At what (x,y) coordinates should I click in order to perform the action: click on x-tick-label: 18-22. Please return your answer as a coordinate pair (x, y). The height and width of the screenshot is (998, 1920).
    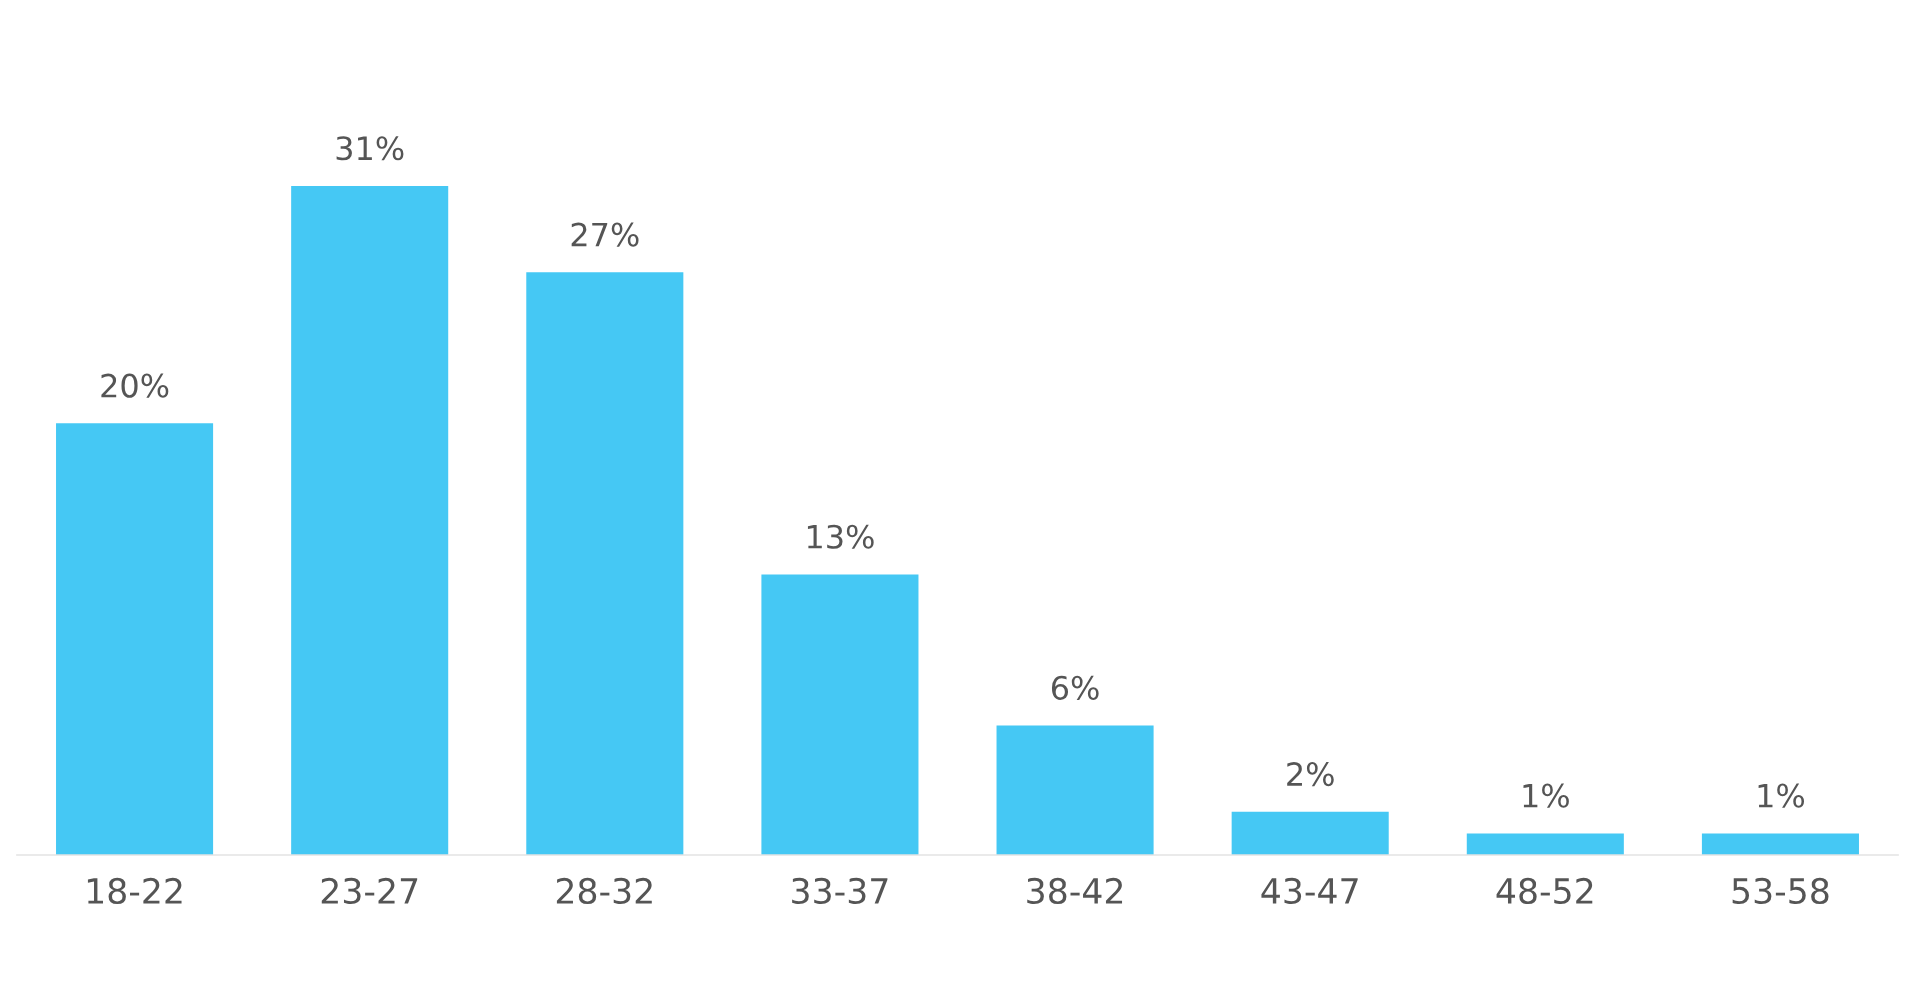
    Looking at the image, I should click on (134, 891).